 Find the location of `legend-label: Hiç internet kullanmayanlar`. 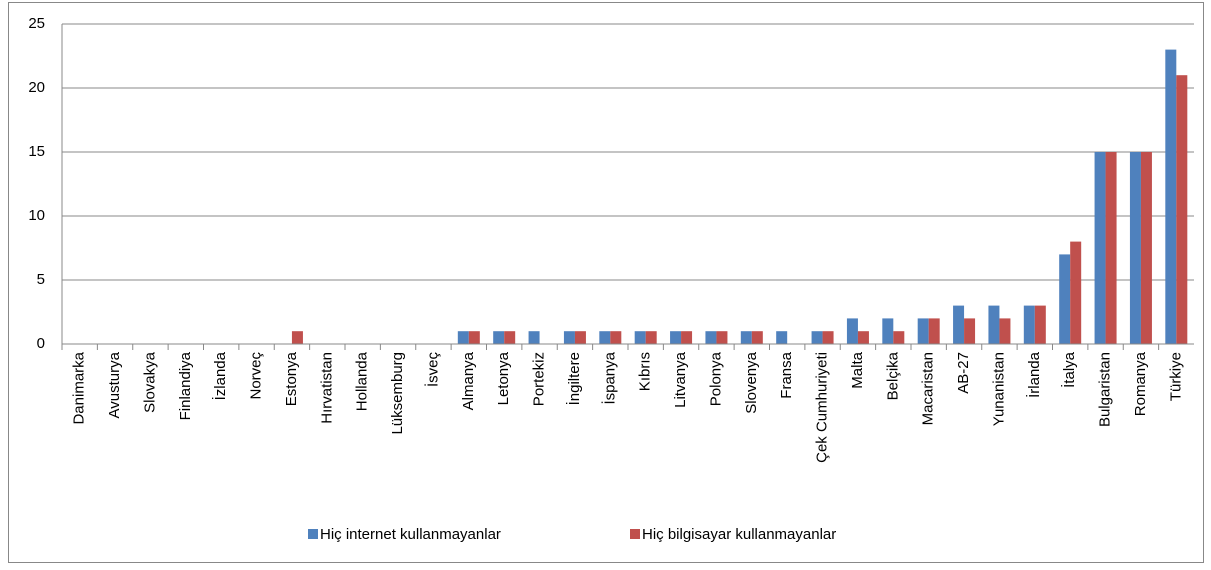

legend-label: Hiç internet kullanmayanlar is located at coordinates (410, 534).